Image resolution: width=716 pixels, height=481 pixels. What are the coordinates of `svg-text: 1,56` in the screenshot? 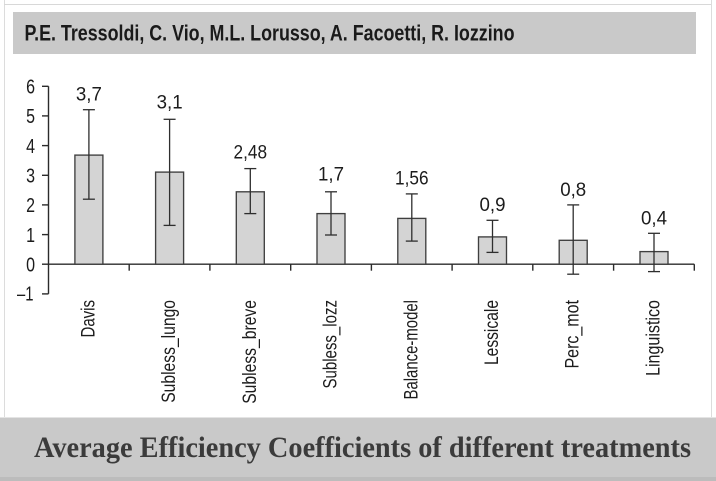 It's located at (412, 179).